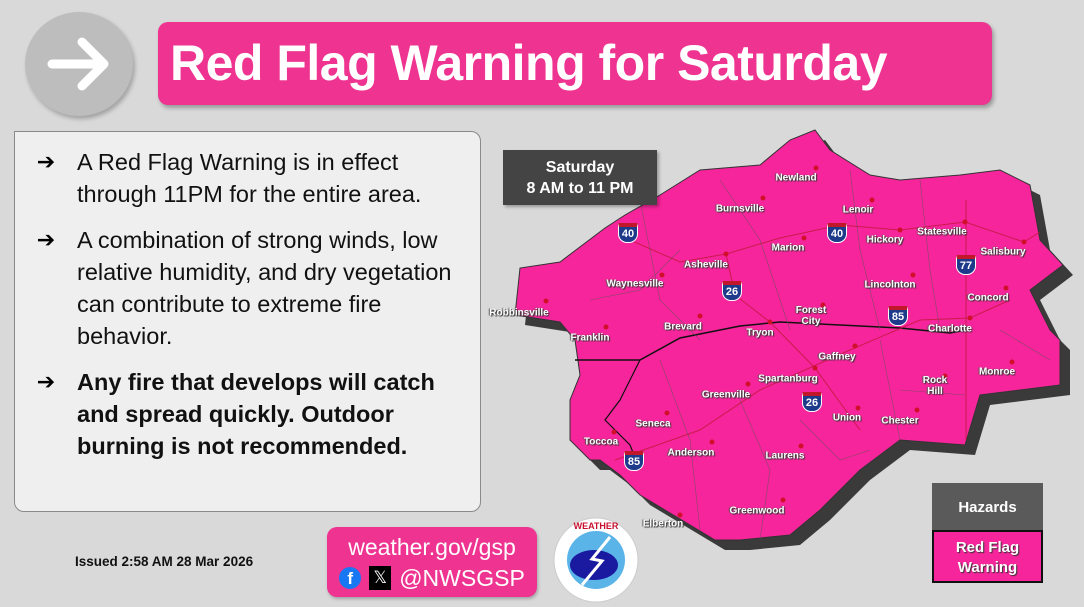  I want to click on city-label: Burnsville, so click(740, 209).